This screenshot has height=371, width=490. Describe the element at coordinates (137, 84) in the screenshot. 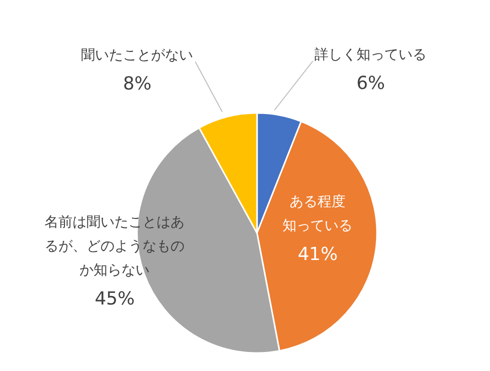

I see `data-label: 8%` at that location.